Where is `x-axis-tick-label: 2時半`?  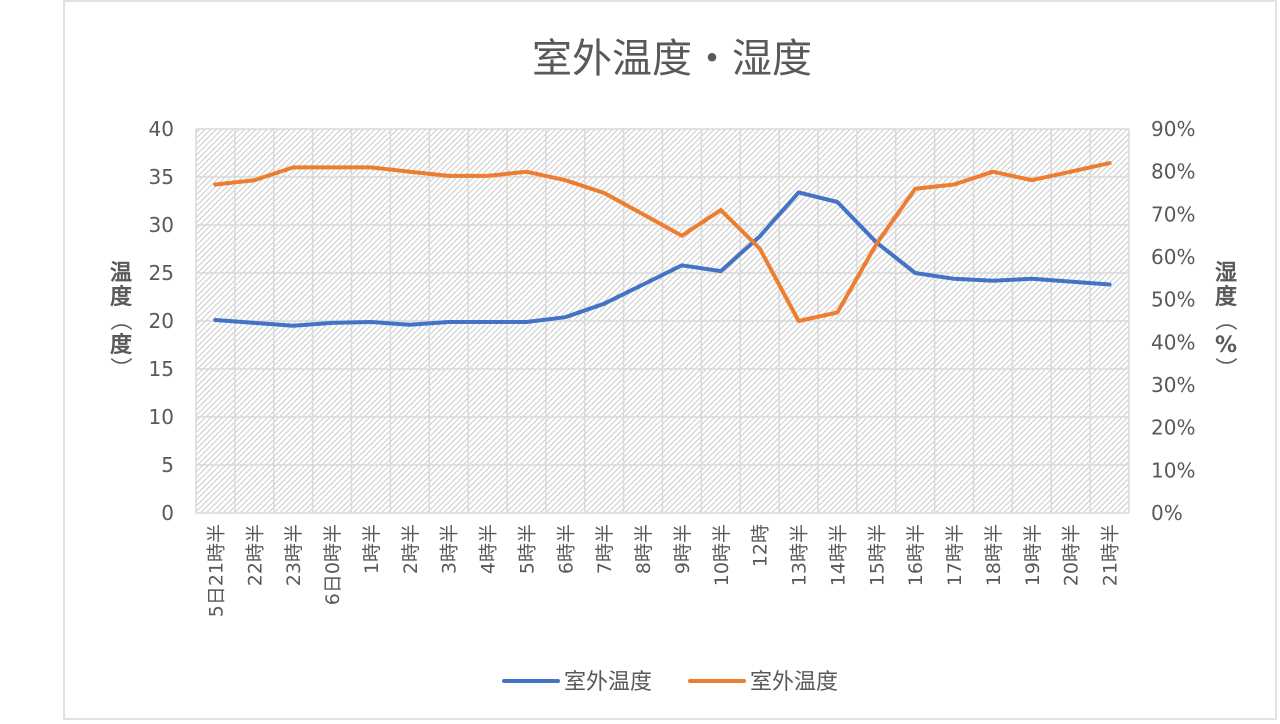
x-axis-tick-label: 2時半 is located at coordinates (411, 549).